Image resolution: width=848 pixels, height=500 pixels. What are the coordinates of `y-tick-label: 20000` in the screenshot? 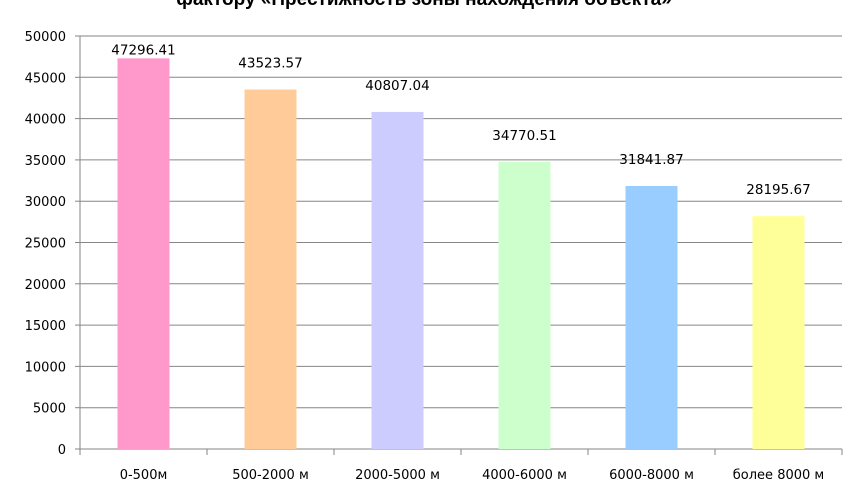 It's located at (45, 285).